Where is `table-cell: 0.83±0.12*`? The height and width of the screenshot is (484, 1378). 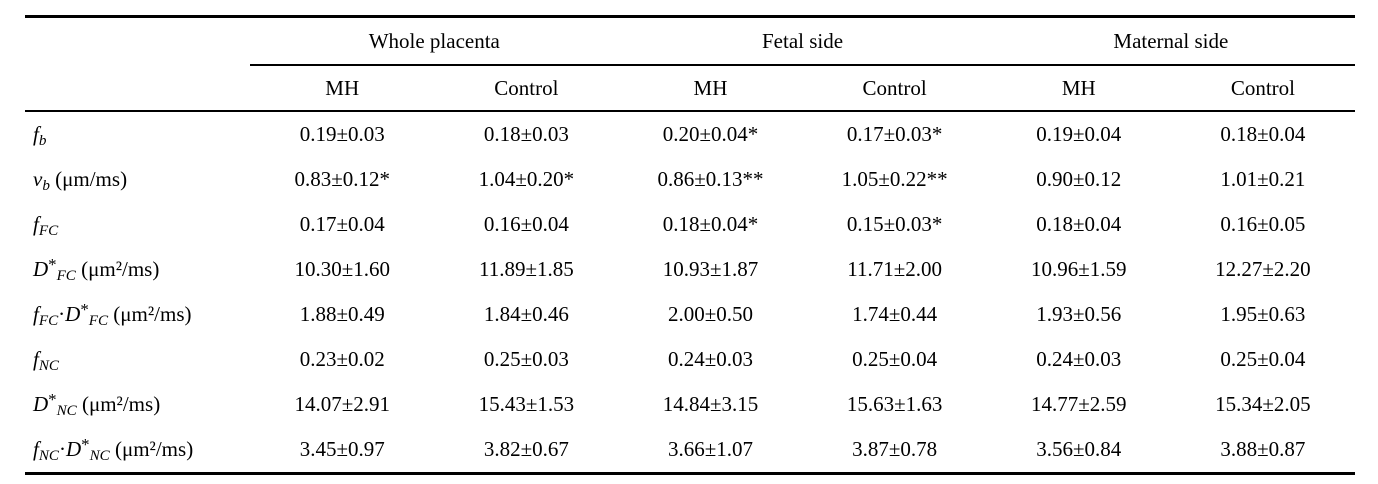
table-cell: 0.83±0.12* is located at coordinates (342, 179).